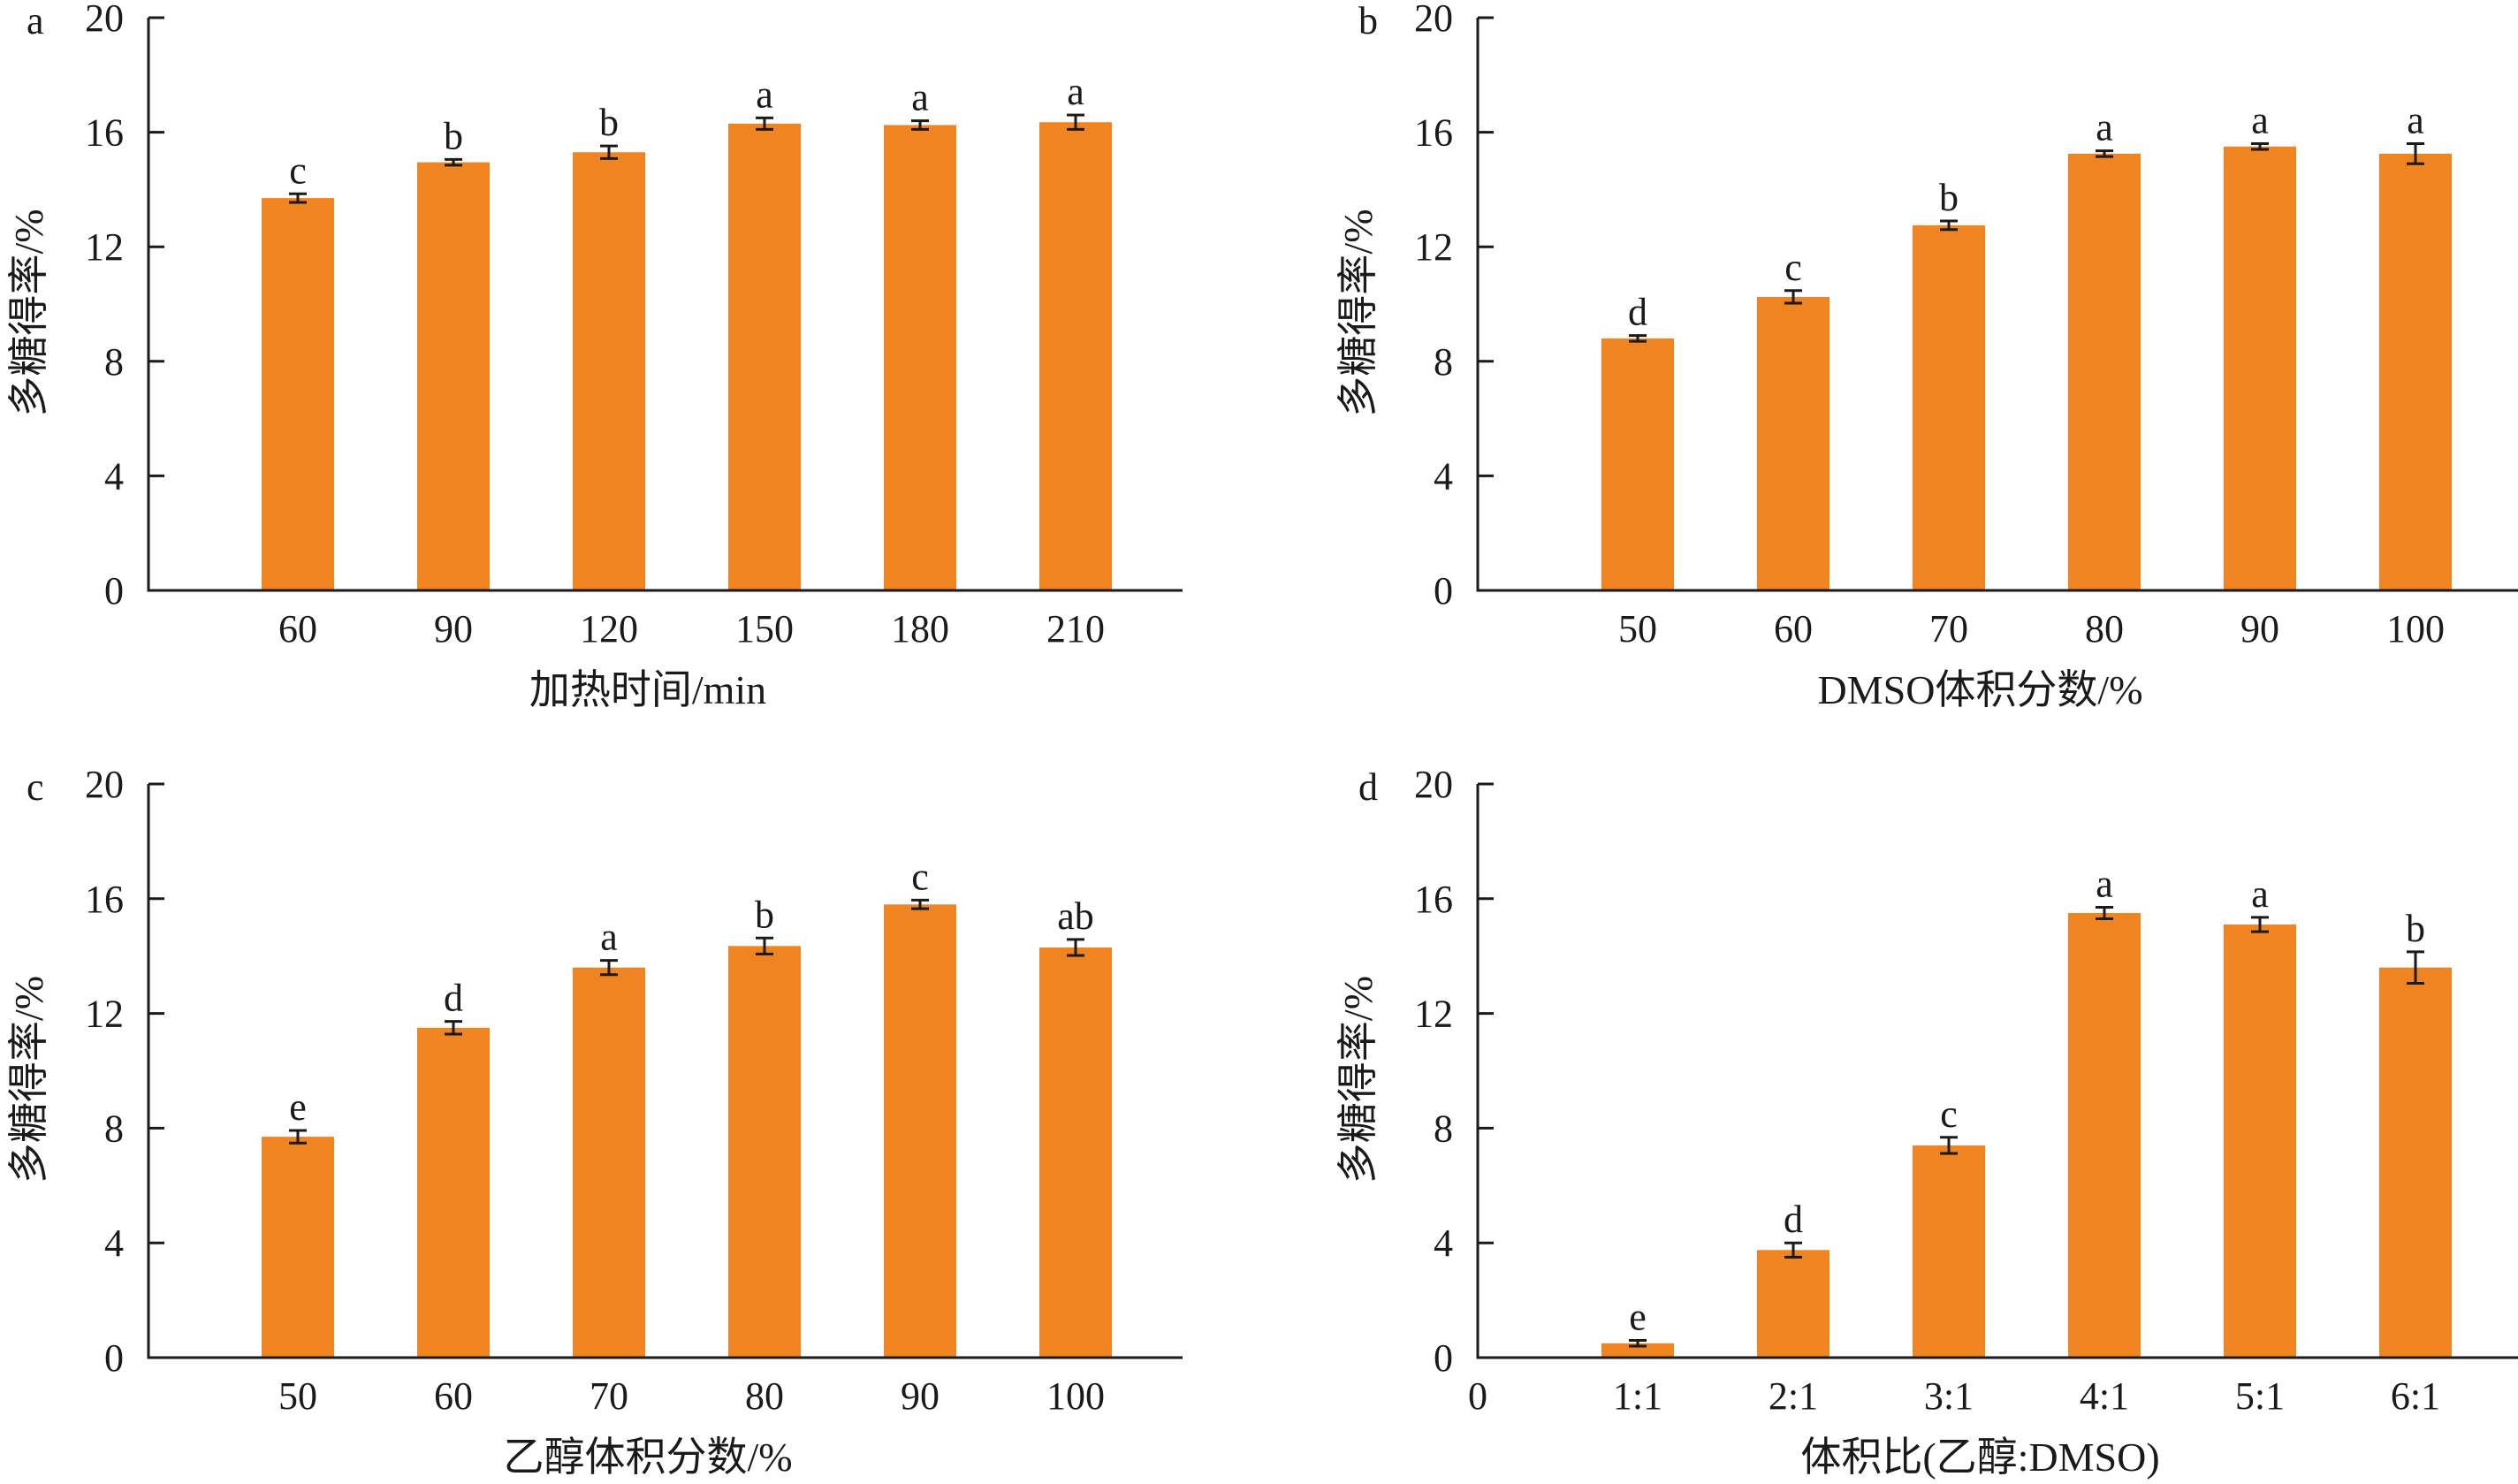  What do you see at coordinates (920, 629) in the screenshot?
I see `x-tick-label: 180` at bounding box center [920, 629].